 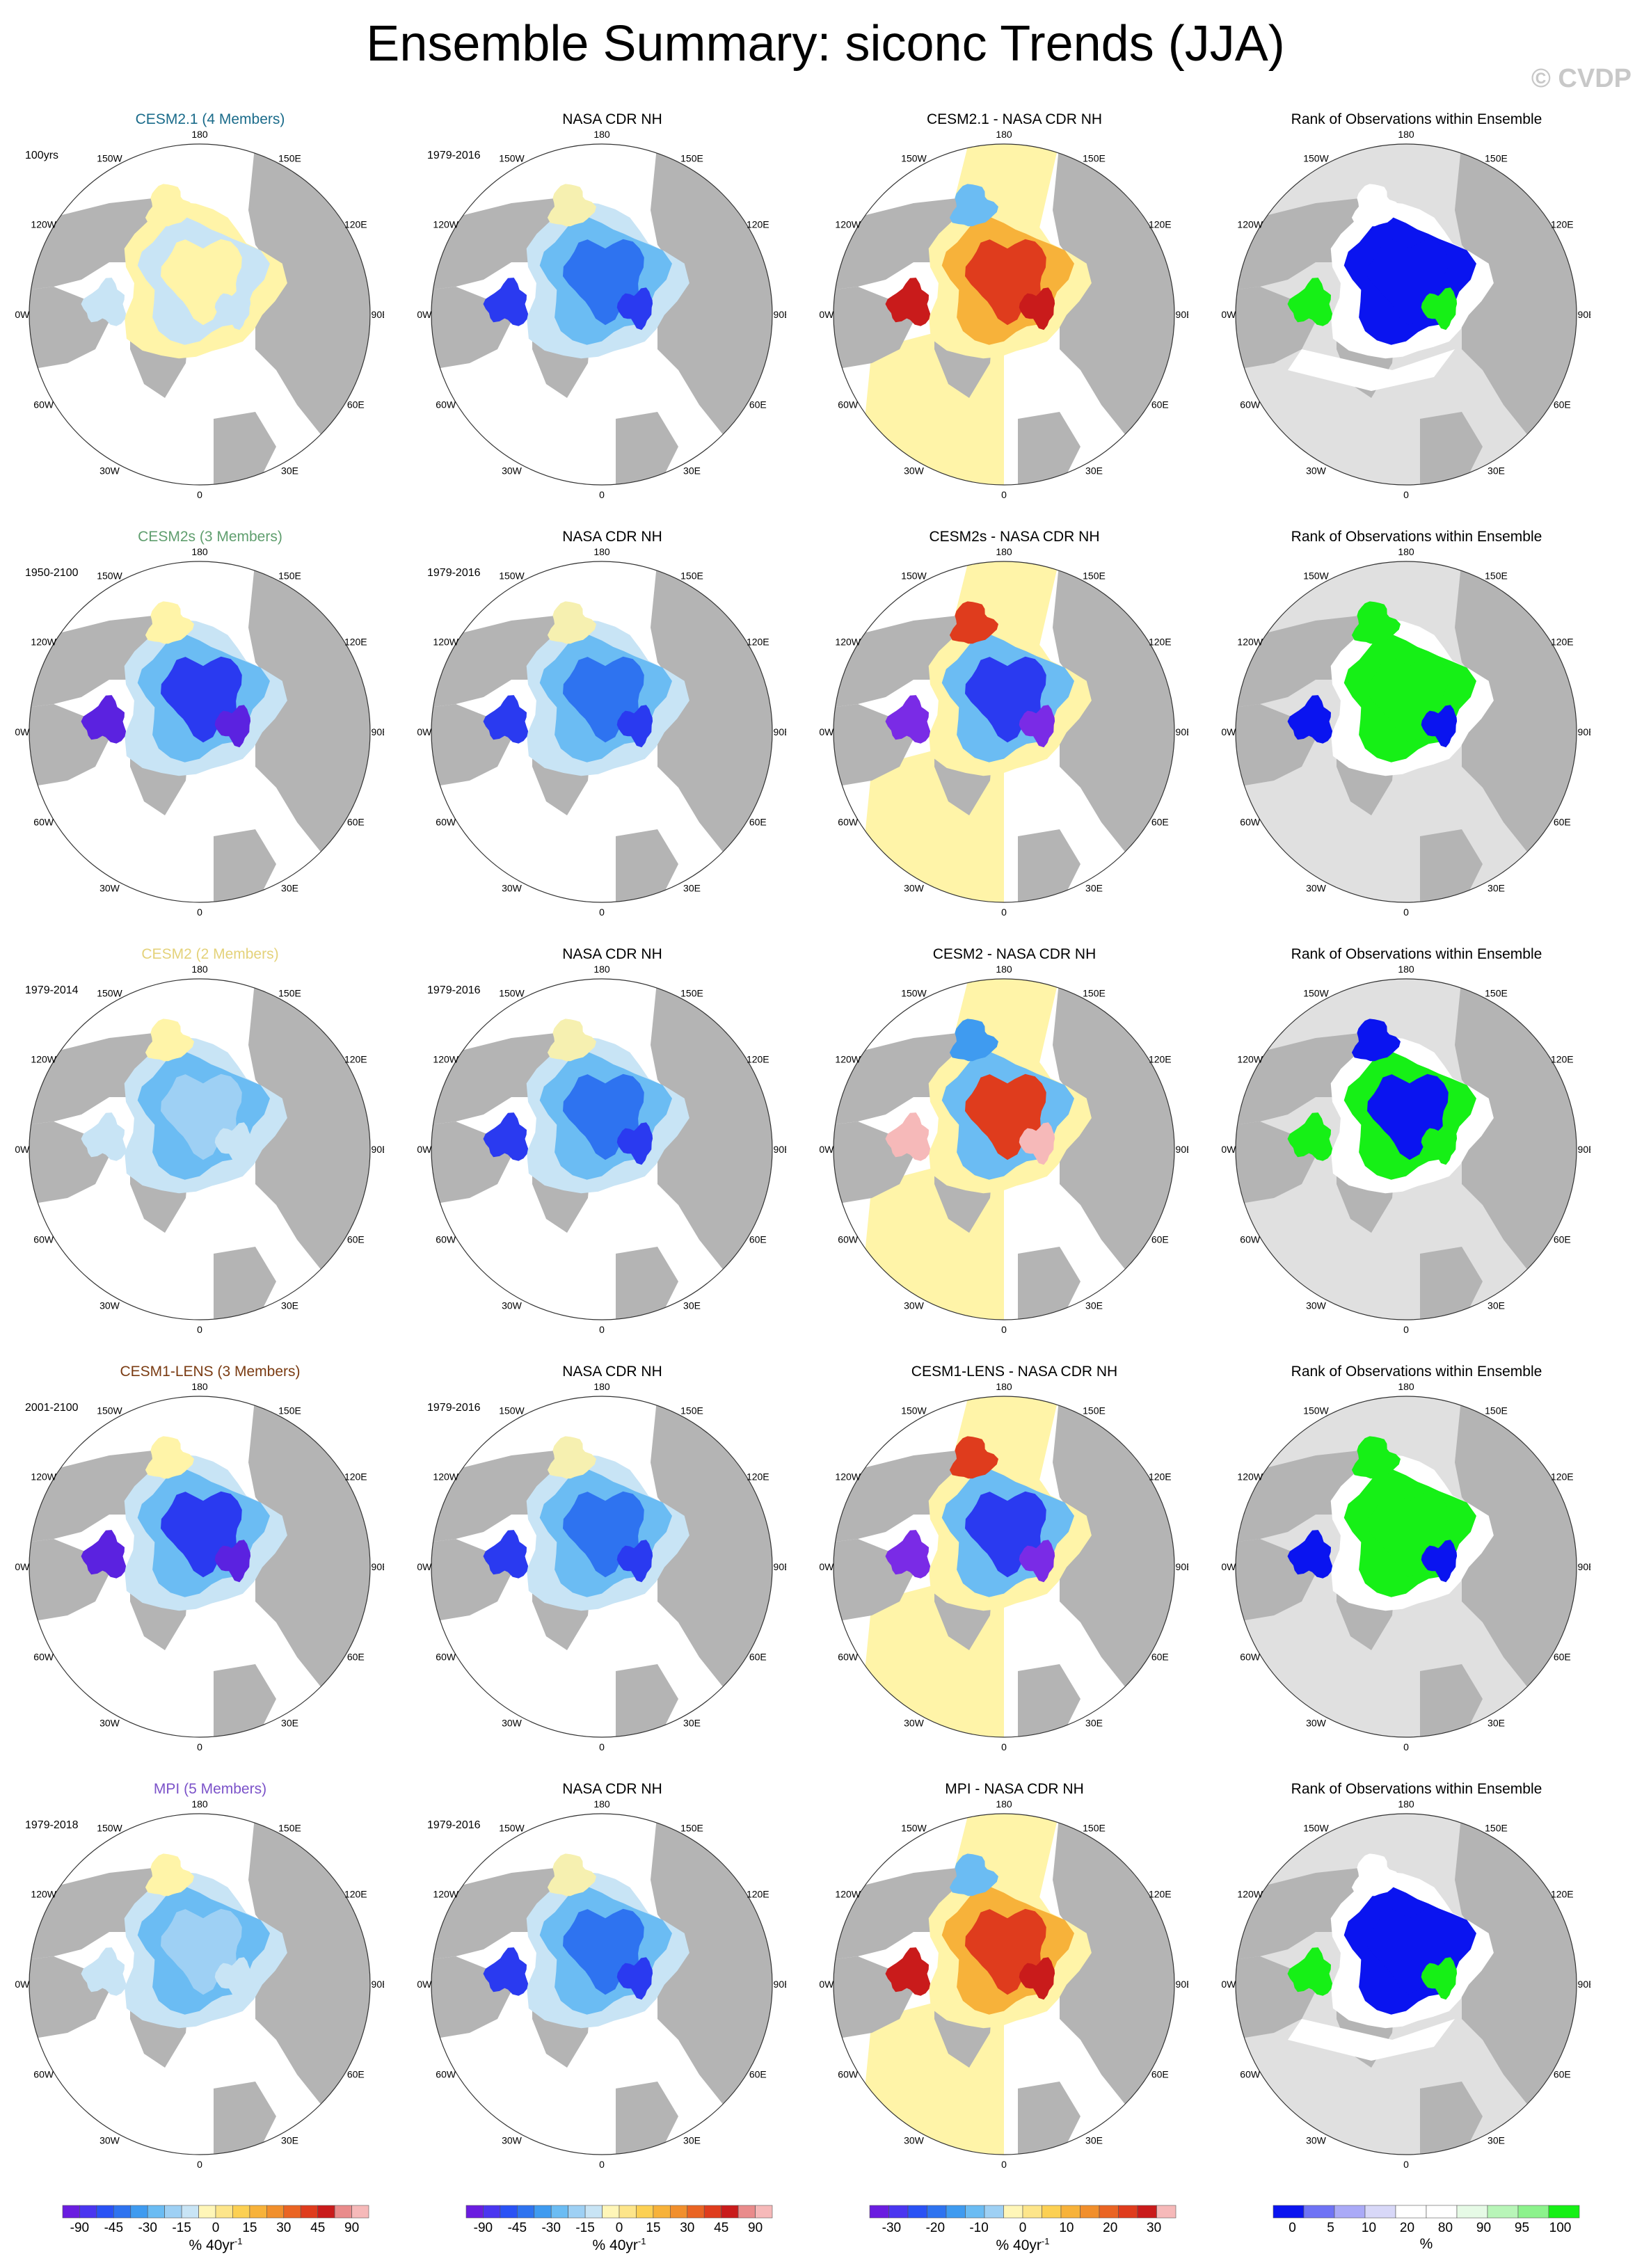 I want to click on colorbar-tick-label: 30, so click(x=283, y=2228).